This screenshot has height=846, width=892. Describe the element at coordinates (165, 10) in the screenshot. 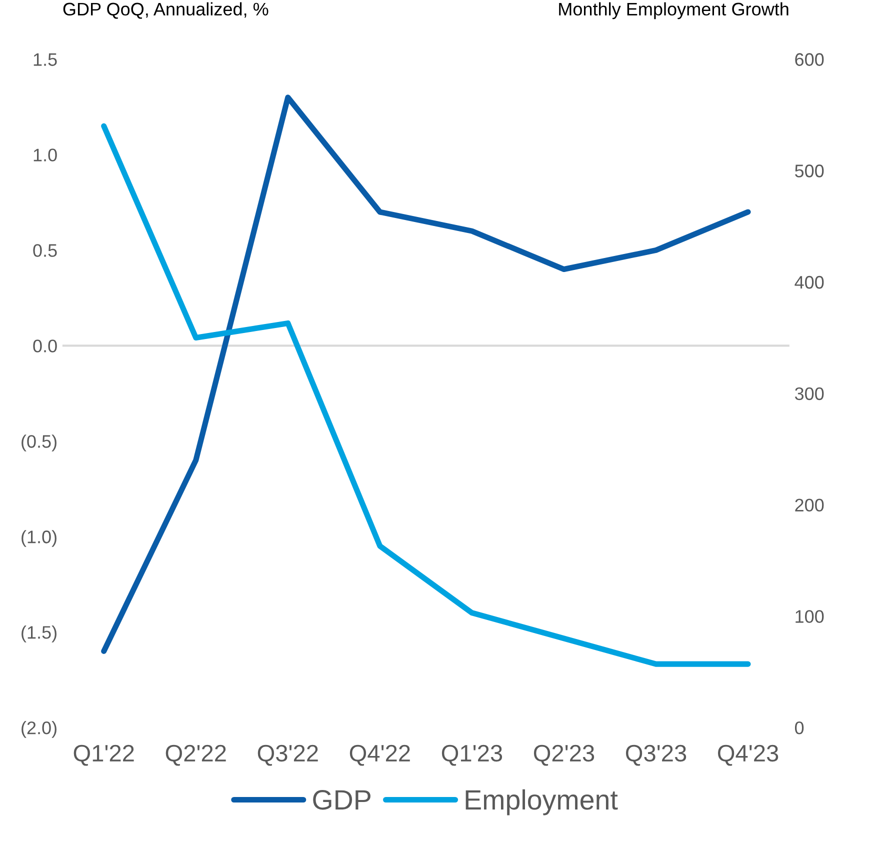

I see `y-axis-title: GDP QoQ, Annualized, %` at that location.